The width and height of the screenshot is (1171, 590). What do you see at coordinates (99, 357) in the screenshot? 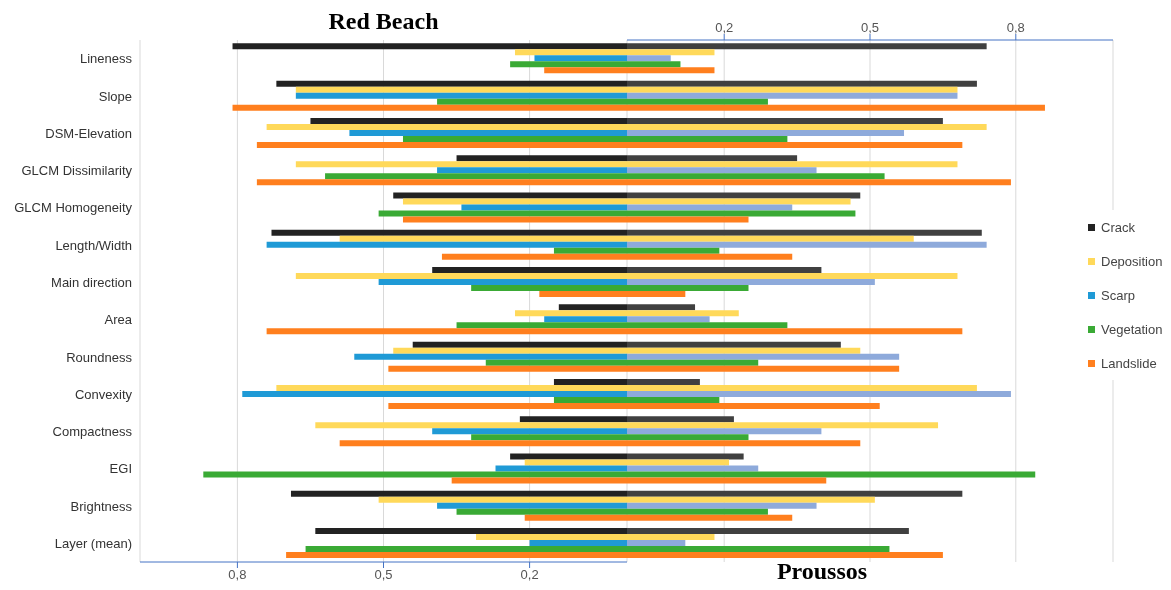
I see `y-tick-label: Roundness` at bounding box center [99, 357].